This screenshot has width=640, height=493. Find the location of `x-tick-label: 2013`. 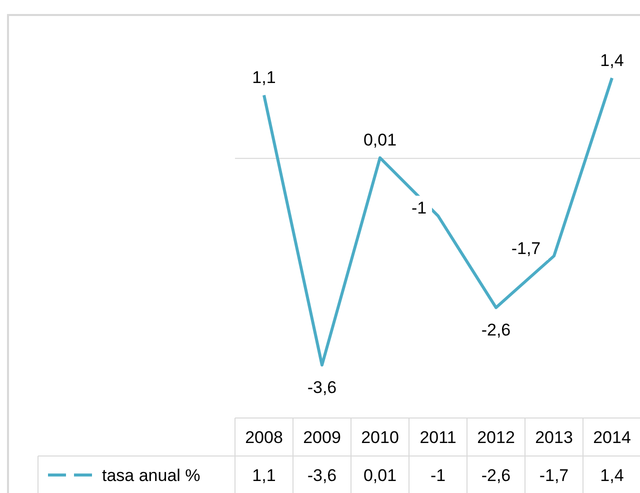

x-tick-label: 2013 is located at coordinates (554, 437).